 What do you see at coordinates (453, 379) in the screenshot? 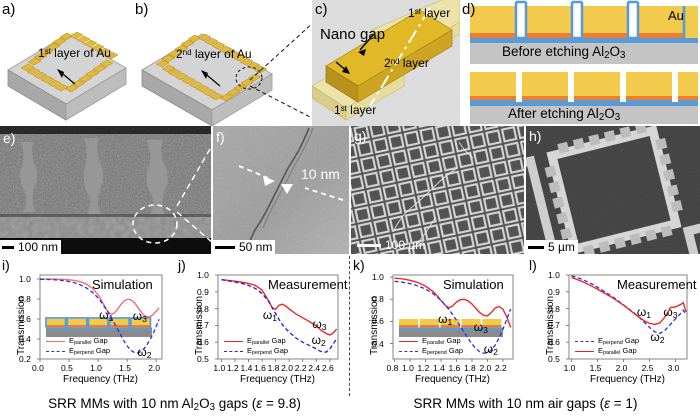
I see `chart-k-xlabel: Frequency (THz)` at bounding box center [453, 379].